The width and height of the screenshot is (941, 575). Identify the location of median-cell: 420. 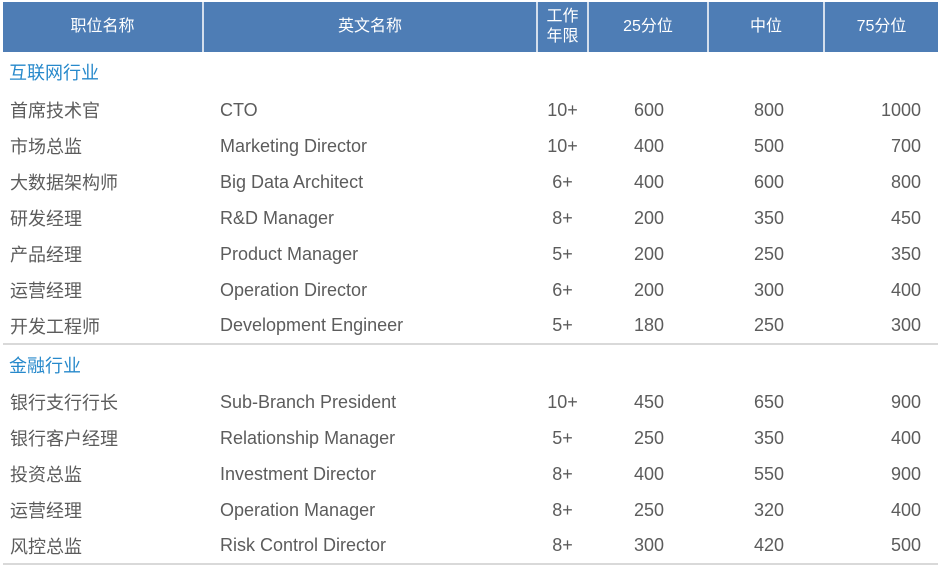
(768, 545).